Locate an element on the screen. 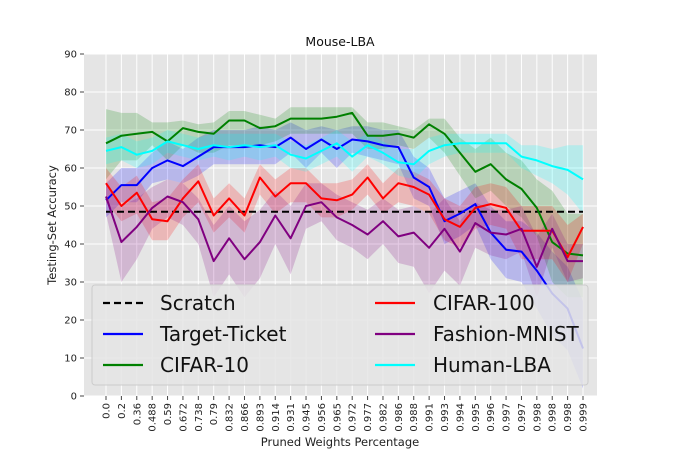 The image size is (675, 452). y-tick-label: 30 is located at coordinates (70, 283).